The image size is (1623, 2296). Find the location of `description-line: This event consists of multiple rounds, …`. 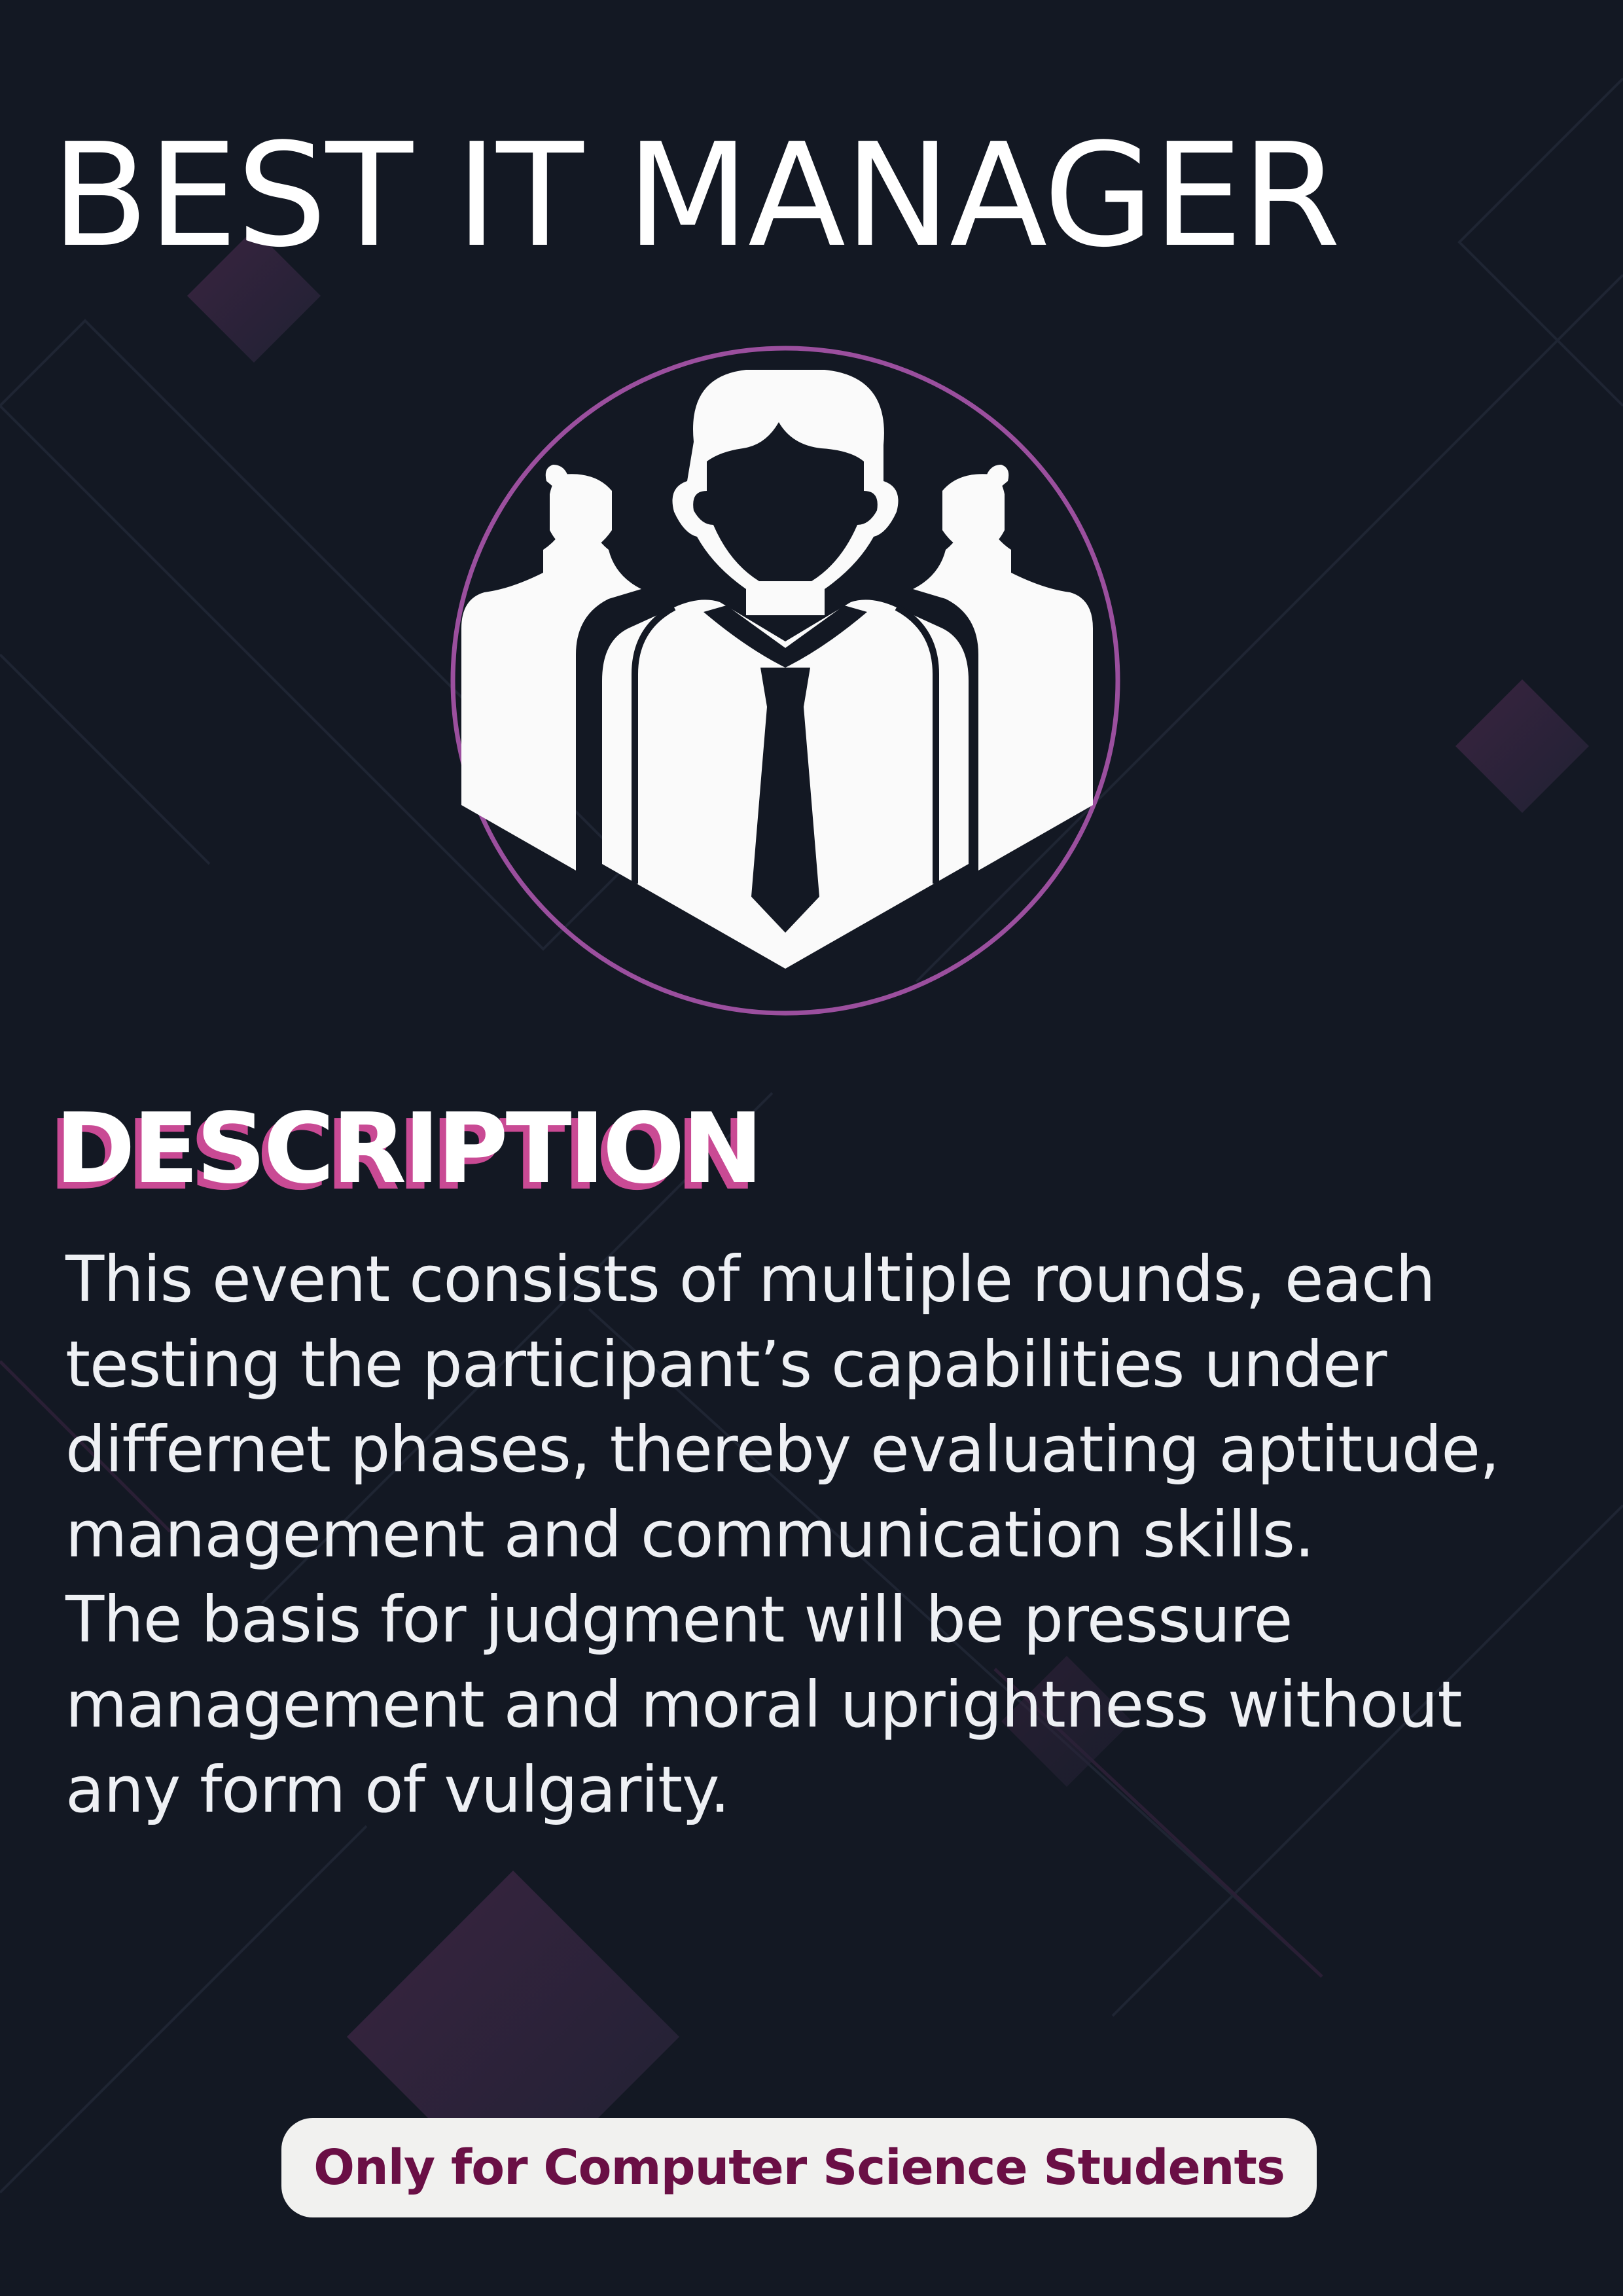

description-line: This event consists of multiple rounds, … is located at coordinates (750, 1279).